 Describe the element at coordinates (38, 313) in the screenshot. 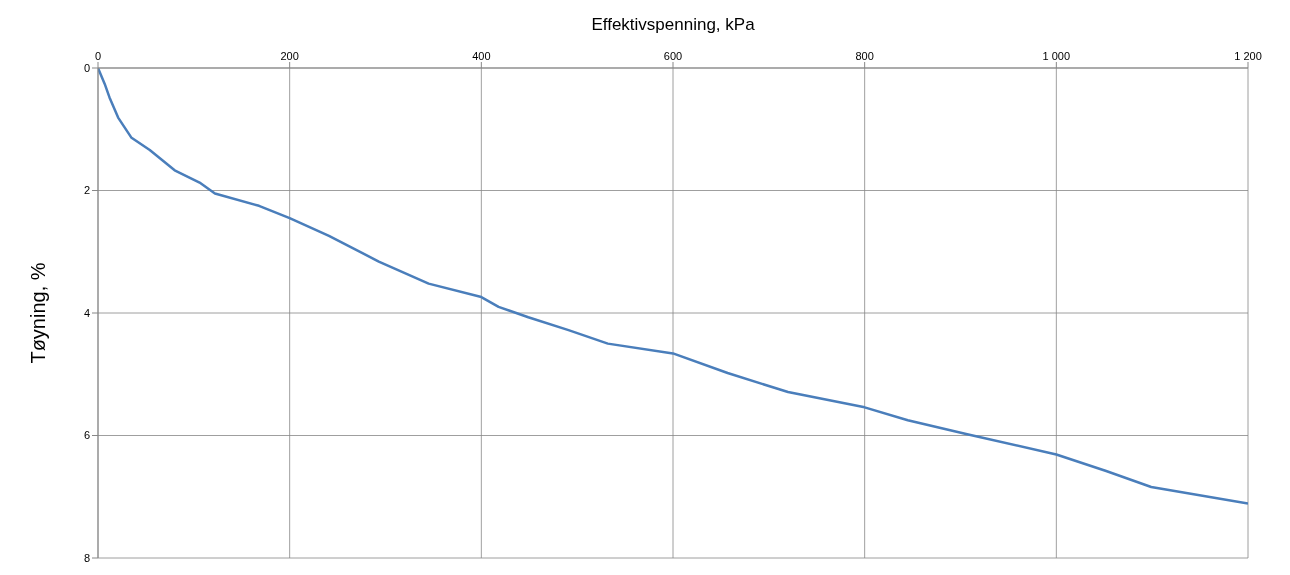

I see `y-axis-title: Tøyning, %` at that location.